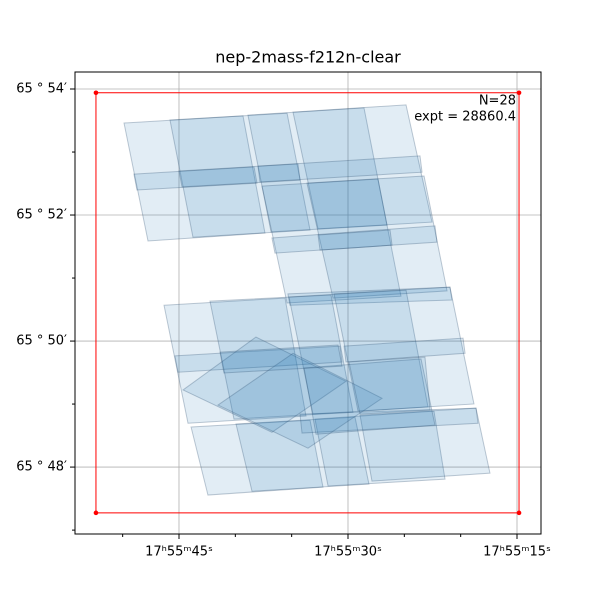 The image size is (600, 600). I want to click on x-tick-label: 17ʰ55ᵐ45ˢ, so click(179, 552).